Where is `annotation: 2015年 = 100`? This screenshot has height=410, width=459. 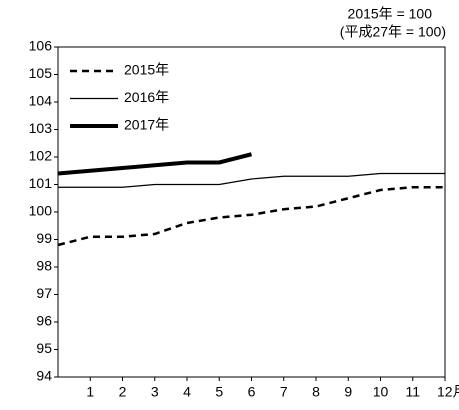 annotation: 2015年 = 100 is located at coordinates (390, 14).